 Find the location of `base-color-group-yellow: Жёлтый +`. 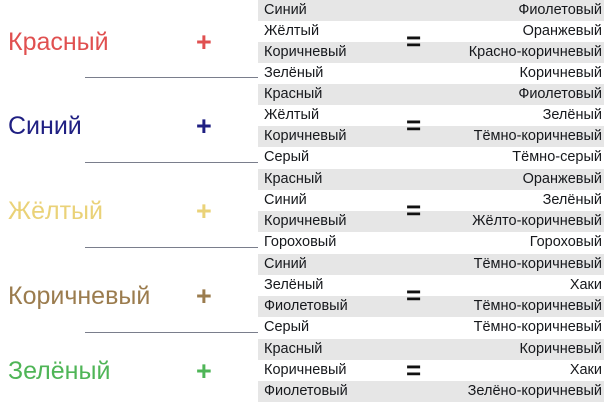

base-color-group-yellow: Жёлтый + is located at coordinates (129, 211).